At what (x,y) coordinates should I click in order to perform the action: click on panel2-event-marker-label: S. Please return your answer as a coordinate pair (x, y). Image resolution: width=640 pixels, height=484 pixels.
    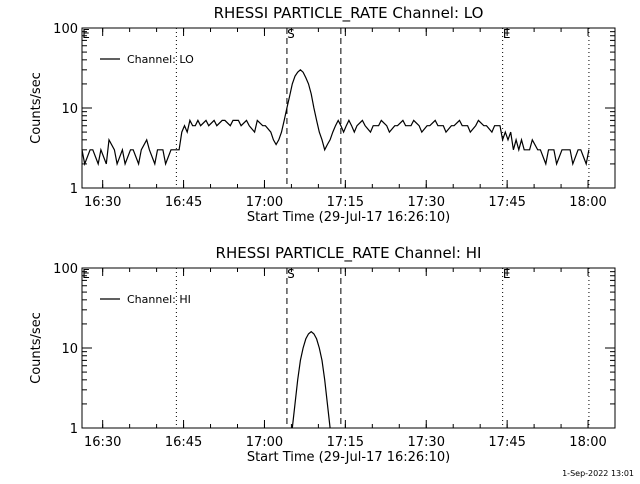
    Looking at the image, I should click on (291, 274).